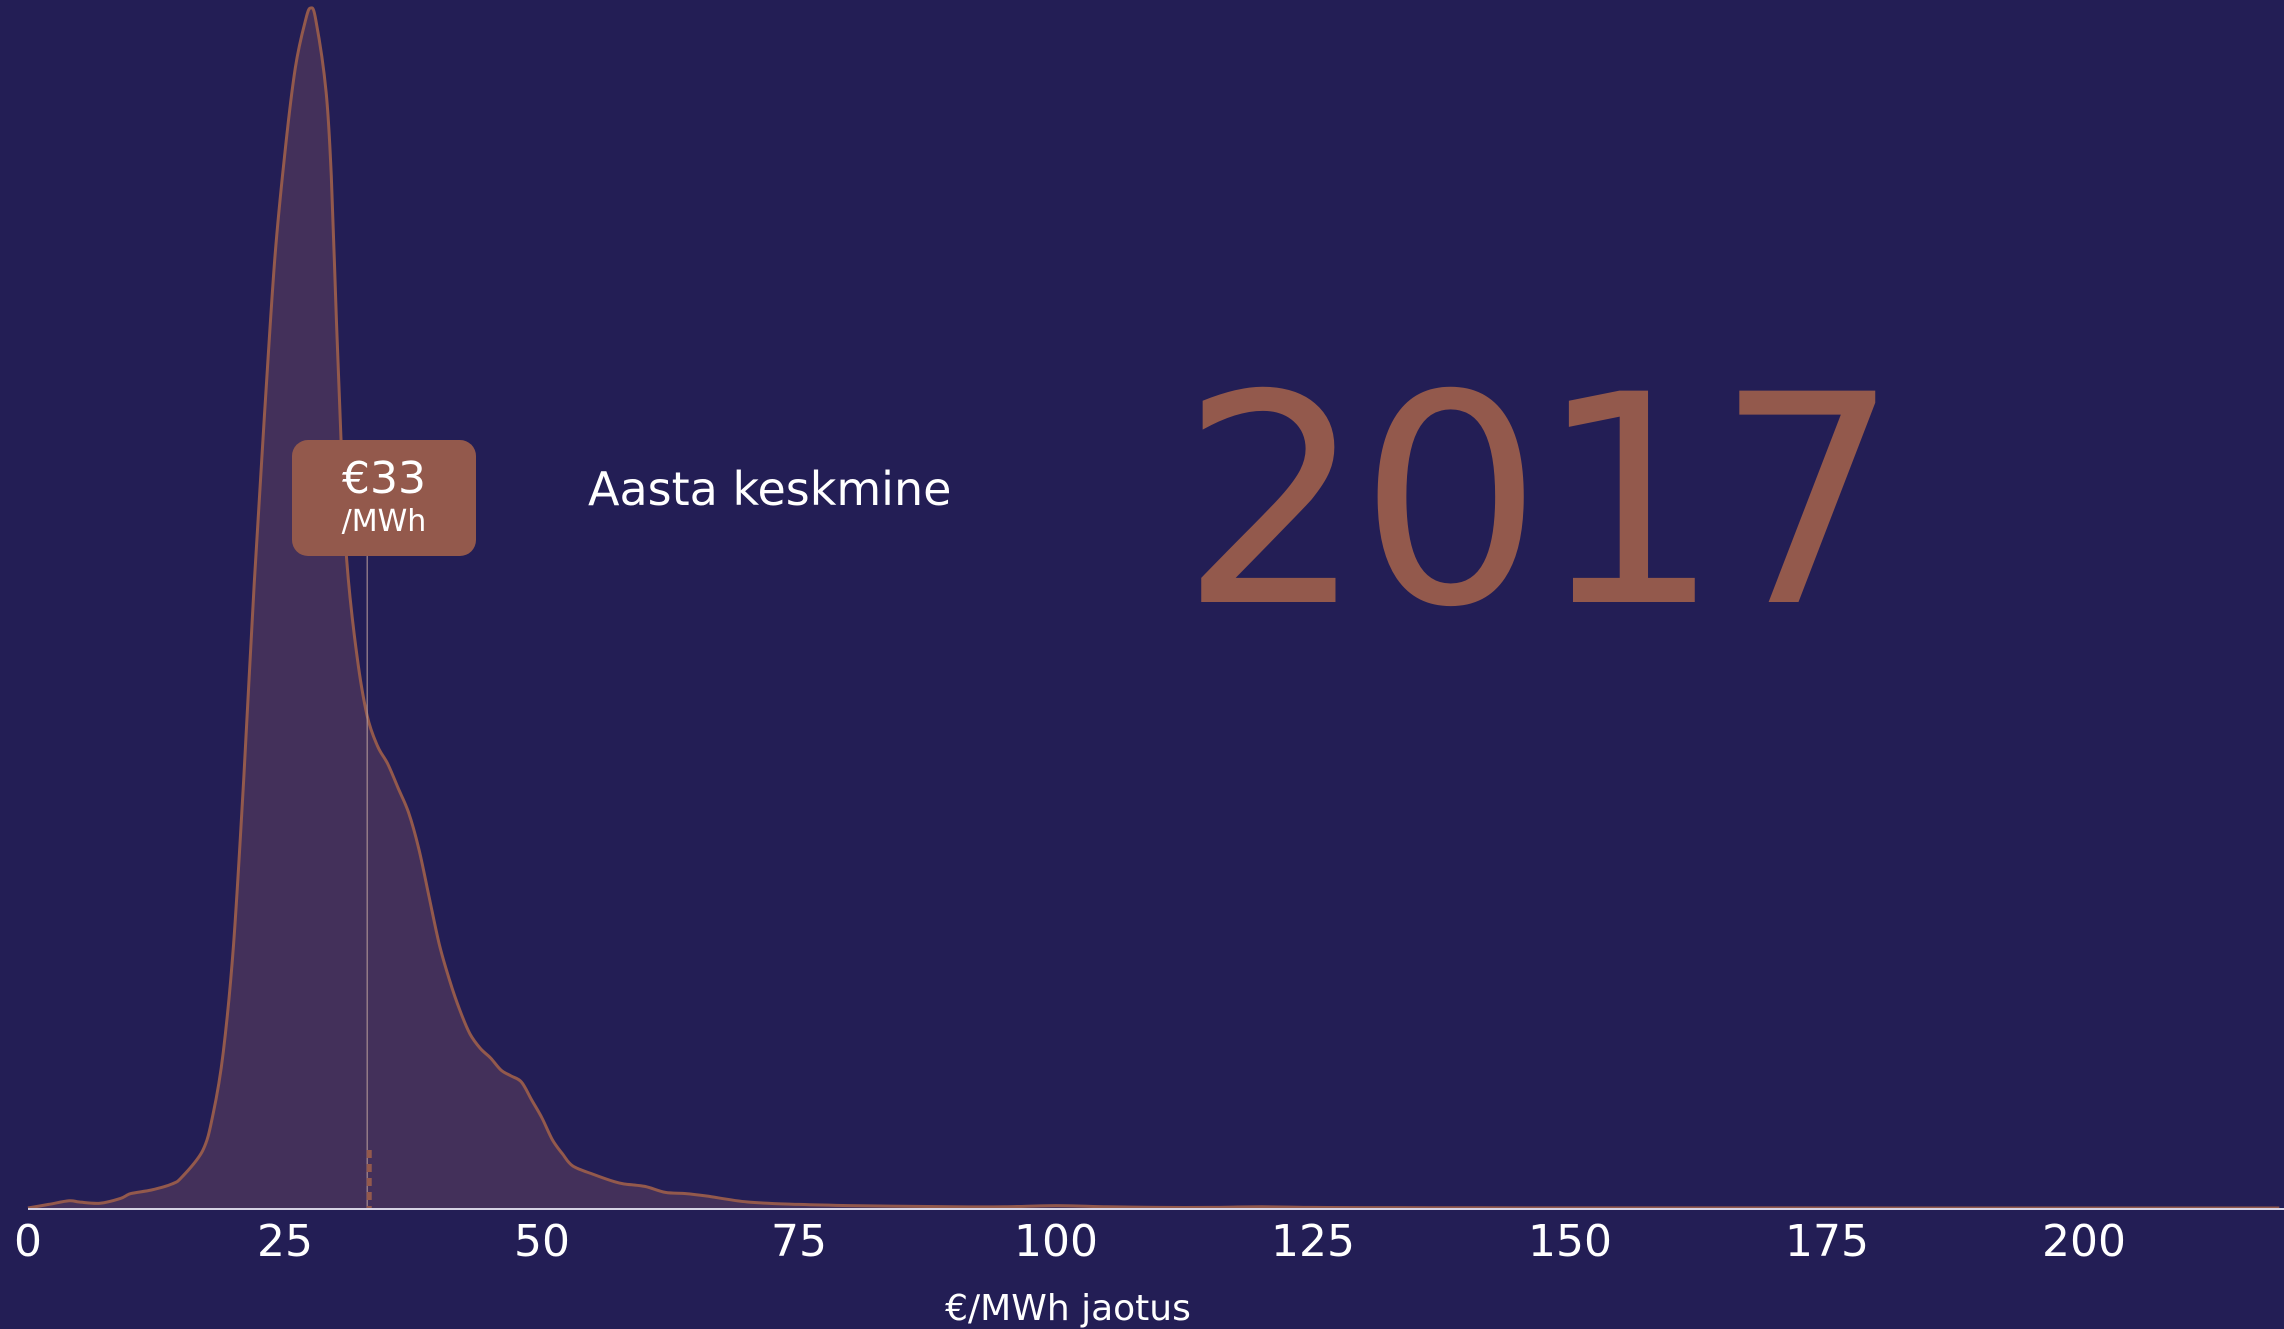 The width and height of the screenshot is (2284, 1329). I want to click on mean-value: €33, so click(384, 478).